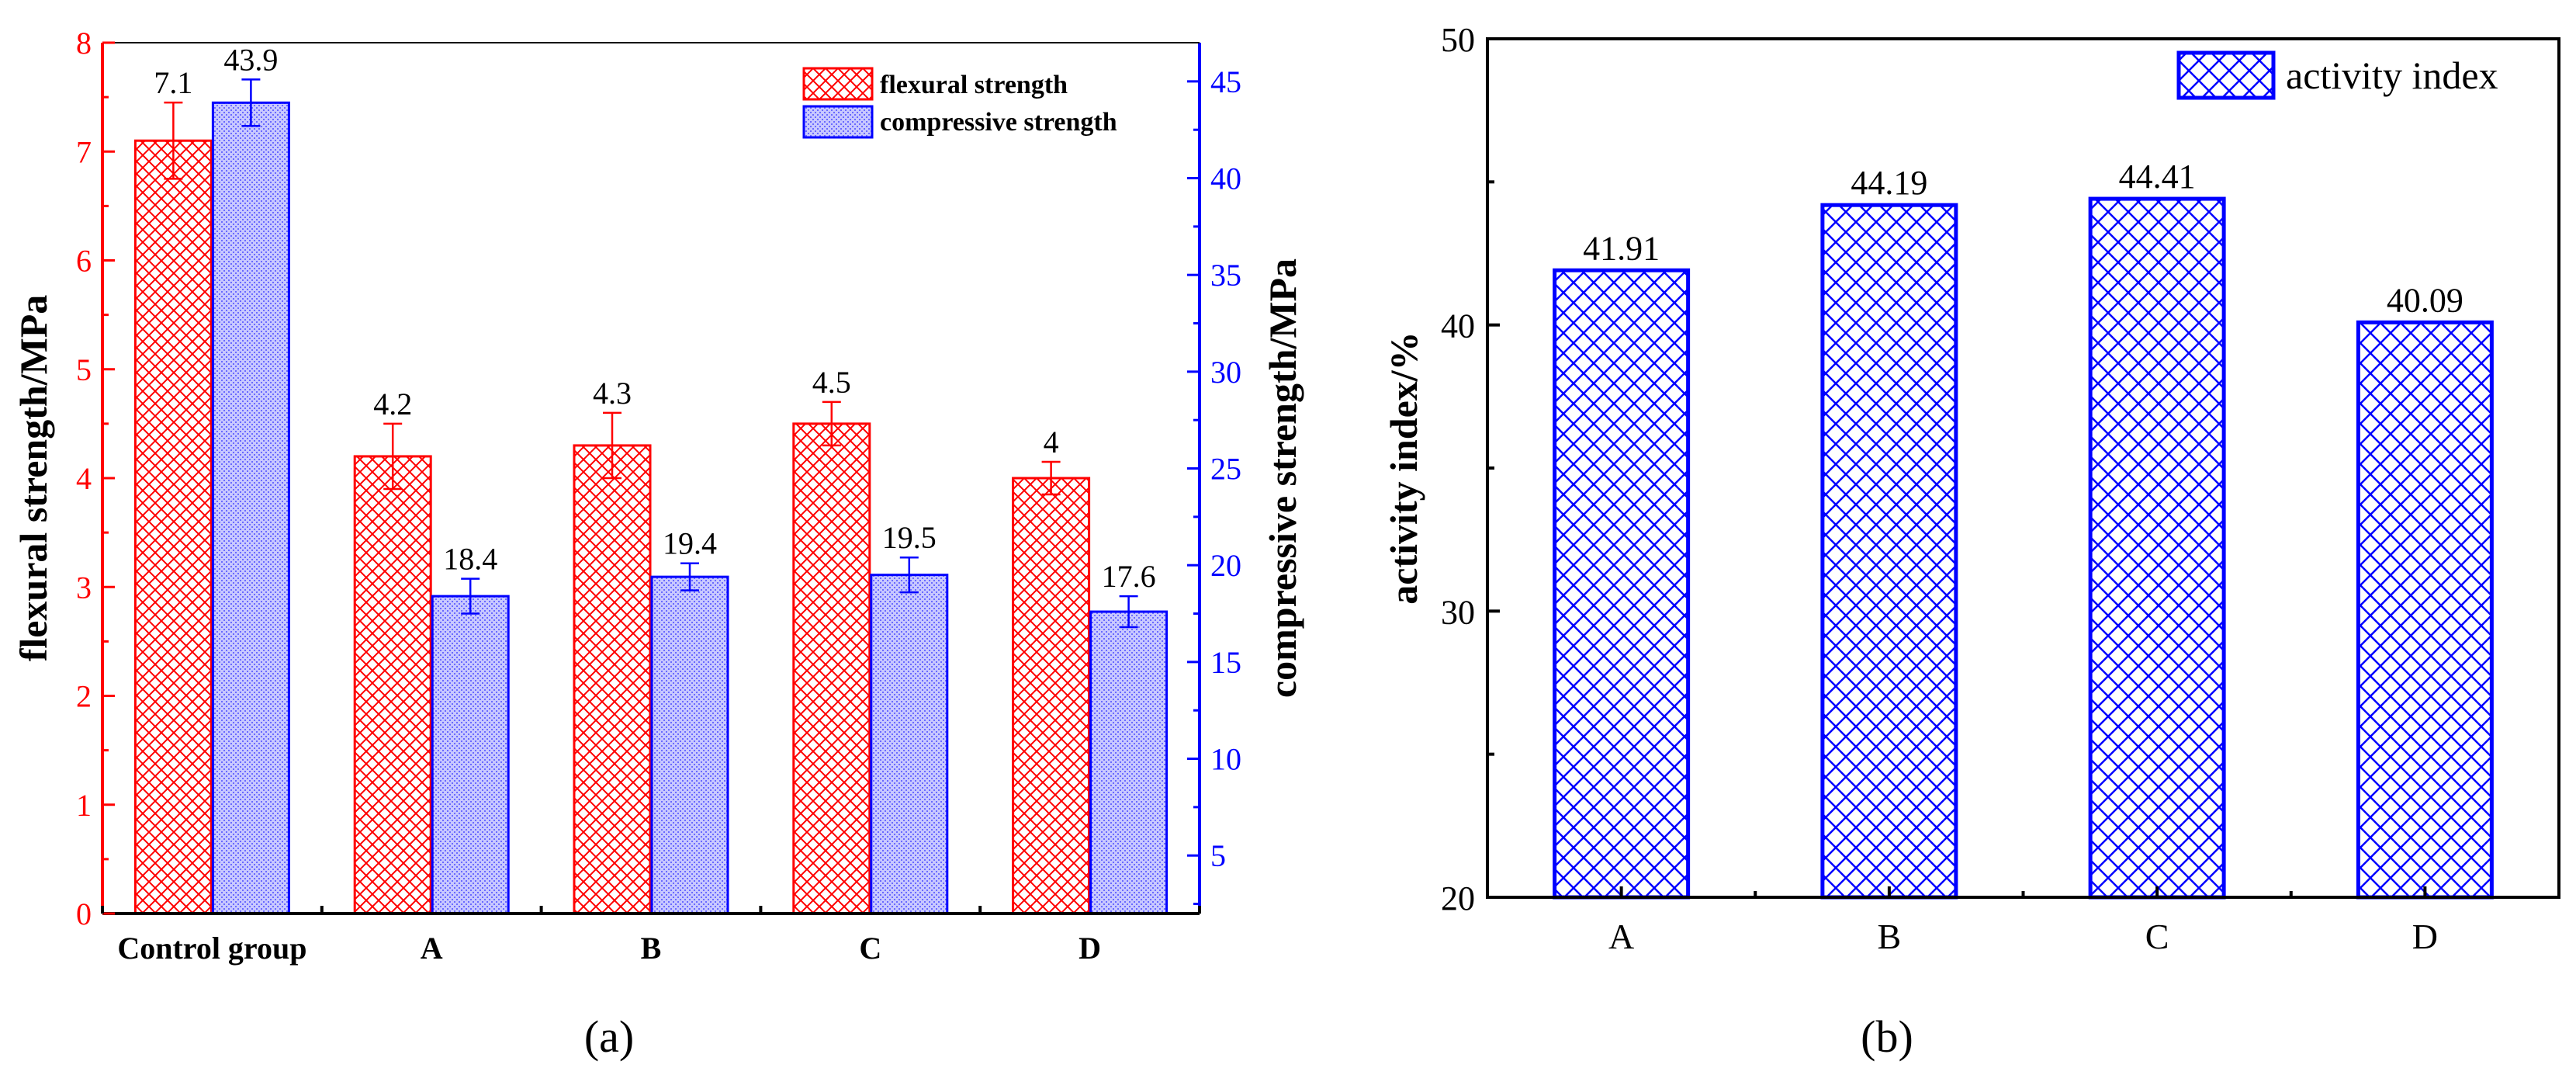 Image resolution: width=2576 pixels, height=1082 pixels. What do you see at coordinates (2157, 936) in the screenshot?
I see `b-category-label: C` at bounding box center [2157, 936].